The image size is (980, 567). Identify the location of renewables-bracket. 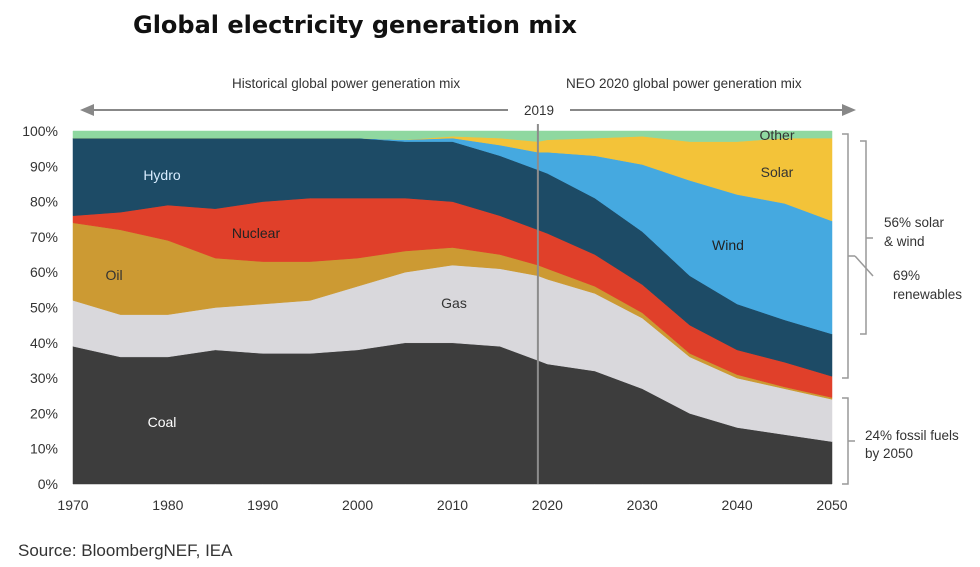
(848, 256).